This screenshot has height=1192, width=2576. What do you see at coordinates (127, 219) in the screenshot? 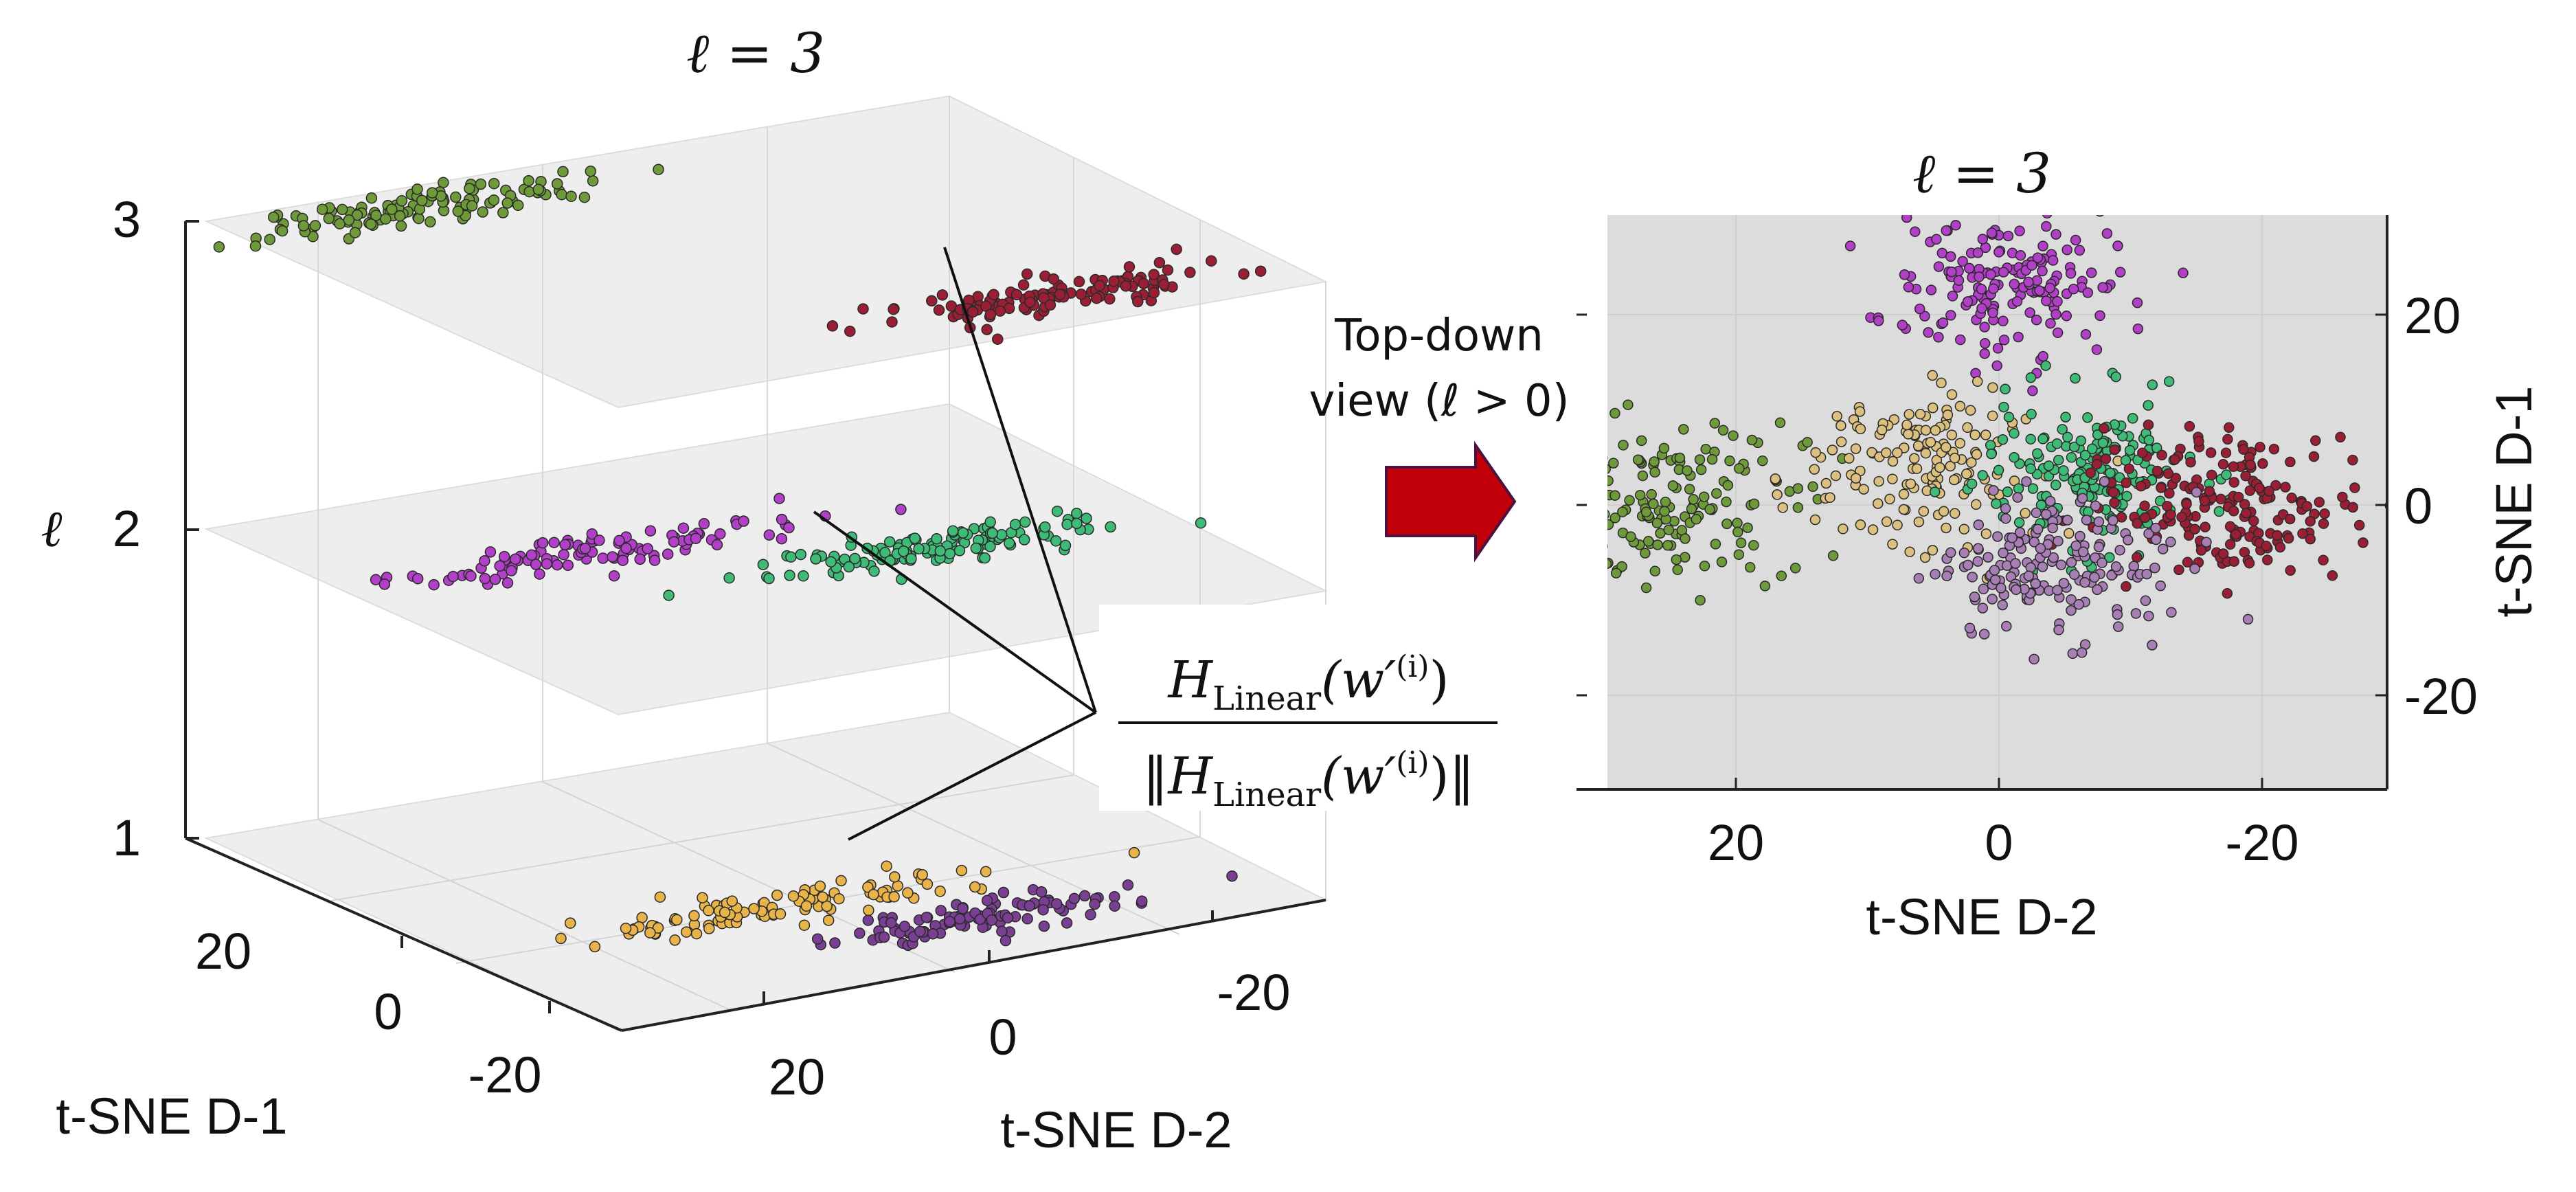
I see `z-tick-3: 3` at bounding box center [127, 219].